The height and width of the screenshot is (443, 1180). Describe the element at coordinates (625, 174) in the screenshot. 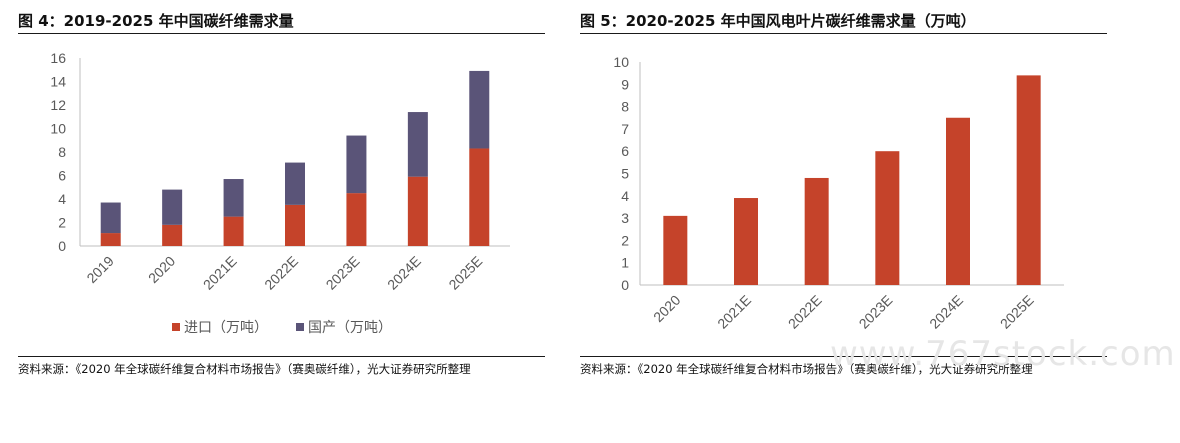

I see `right-y-tick-label: 5` at that location.